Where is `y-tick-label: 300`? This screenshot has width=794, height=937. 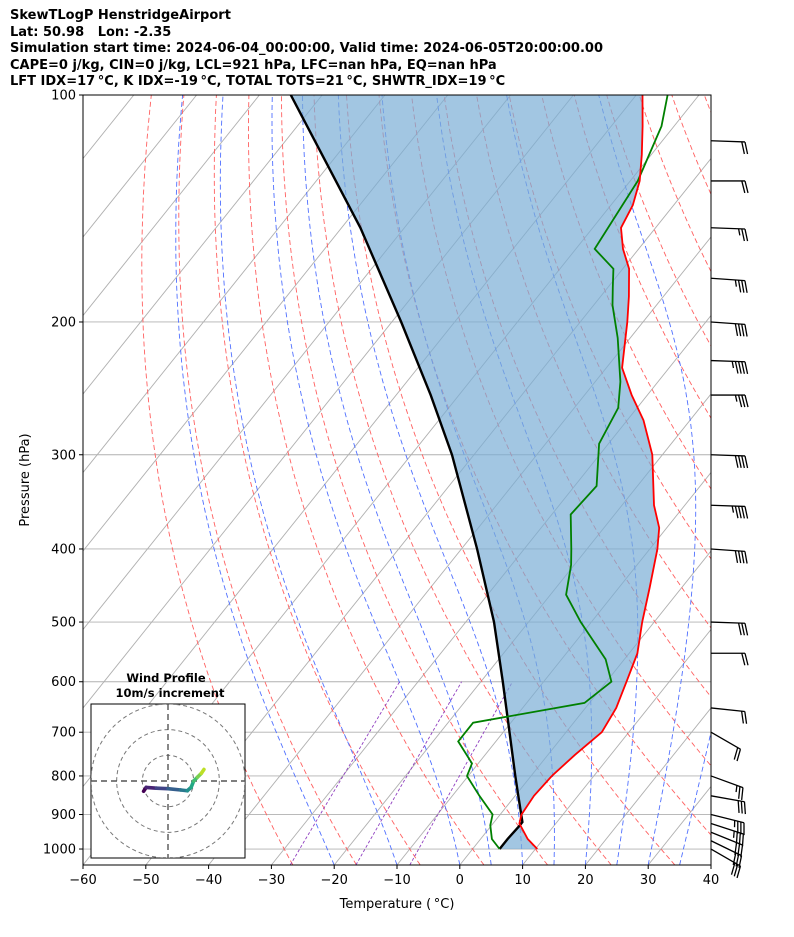 y-tick-label: 300 is located at coordinates (63, 455).